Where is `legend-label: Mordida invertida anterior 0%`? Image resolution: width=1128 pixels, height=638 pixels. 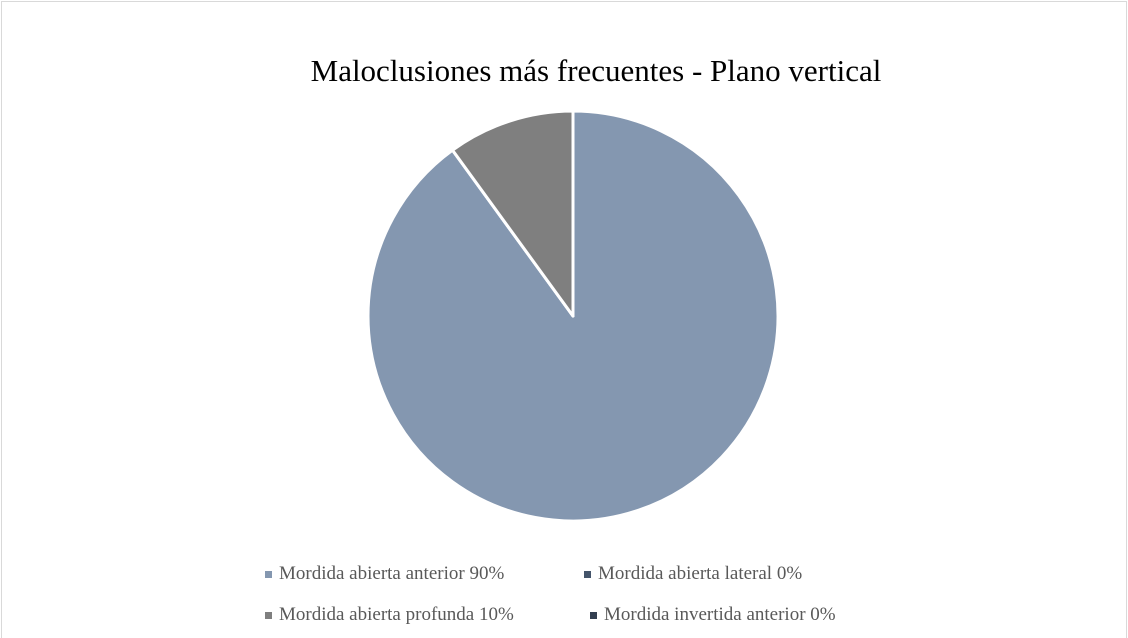 legend-label: Mordida invertida anterior 0% is located at coordinates (720, 614).